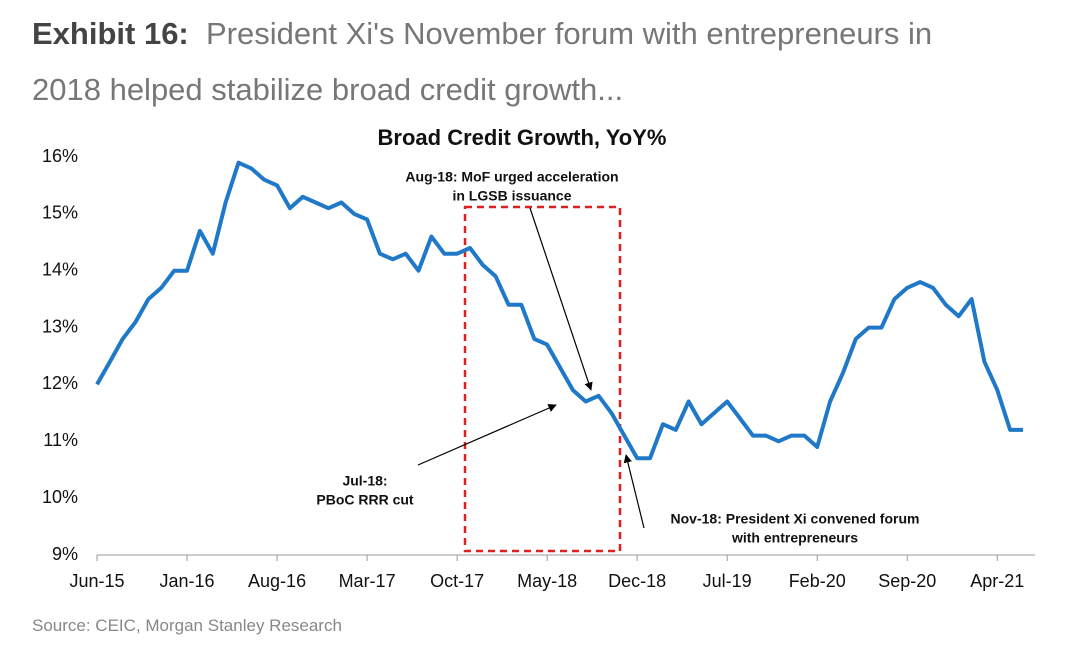  Describe the element at coordinates (277, 581) in the screenshot. I see `x-tick-label: Aug-16` at that location.